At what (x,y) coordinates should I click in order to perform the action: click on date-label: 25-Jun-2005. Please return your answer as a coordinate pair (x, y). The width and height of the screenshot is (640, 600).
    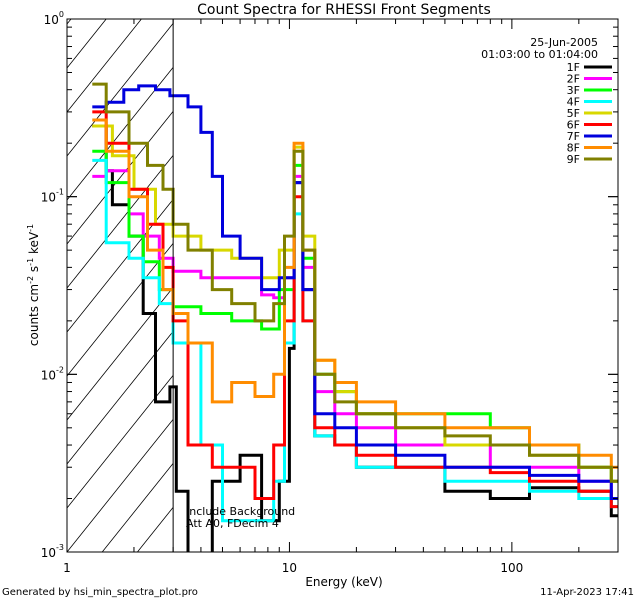
    Looking at the image, I should click on (564, 42).